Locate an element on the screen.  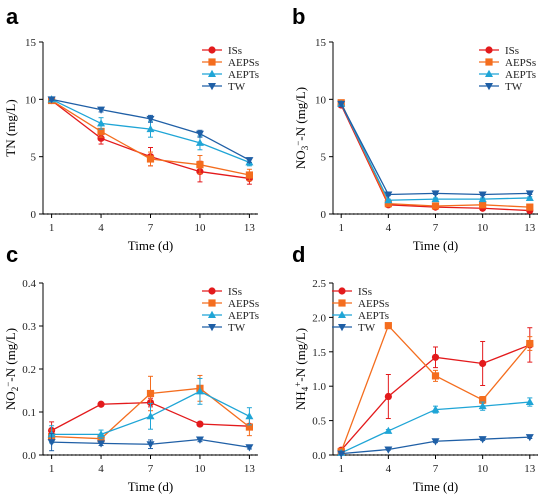
y-tick-label: 2.0 is located at coordinates (319, 318).